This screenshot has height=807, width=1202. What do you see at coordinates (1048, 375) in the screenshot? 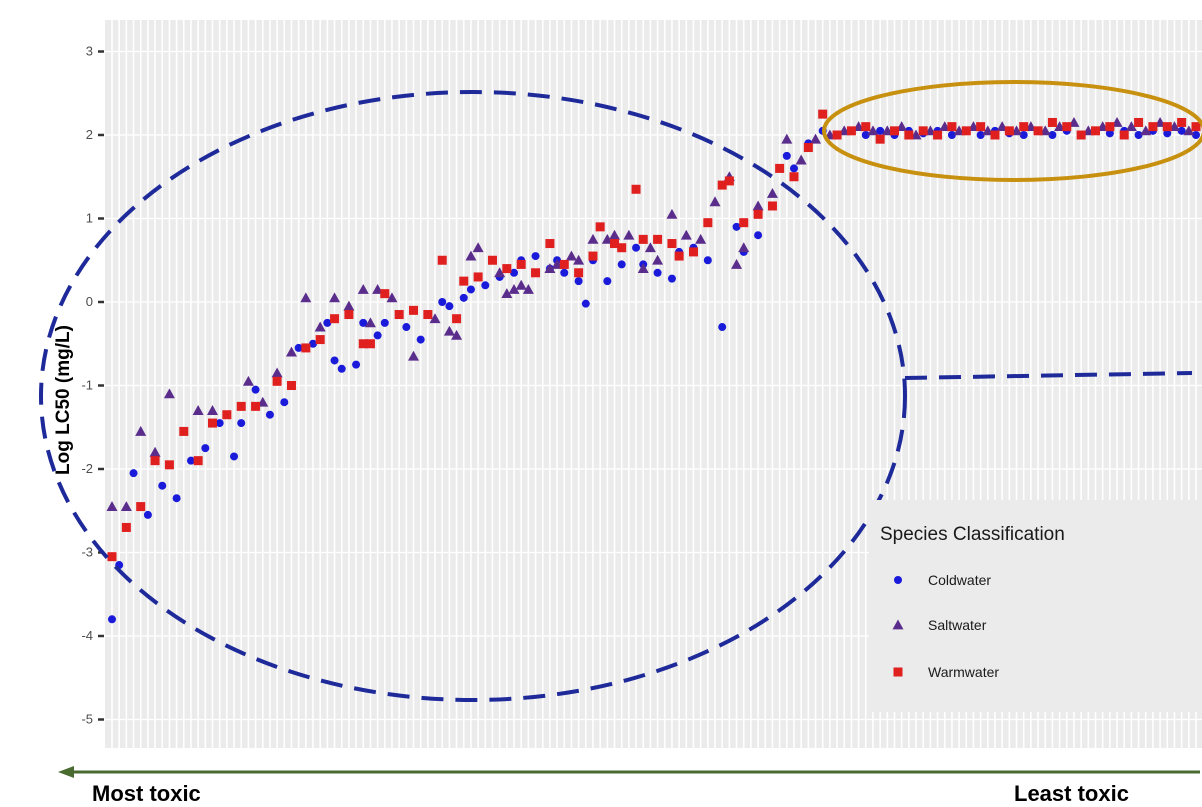
I see `blue-dashed-connector` at bounding box center [1048, 375].